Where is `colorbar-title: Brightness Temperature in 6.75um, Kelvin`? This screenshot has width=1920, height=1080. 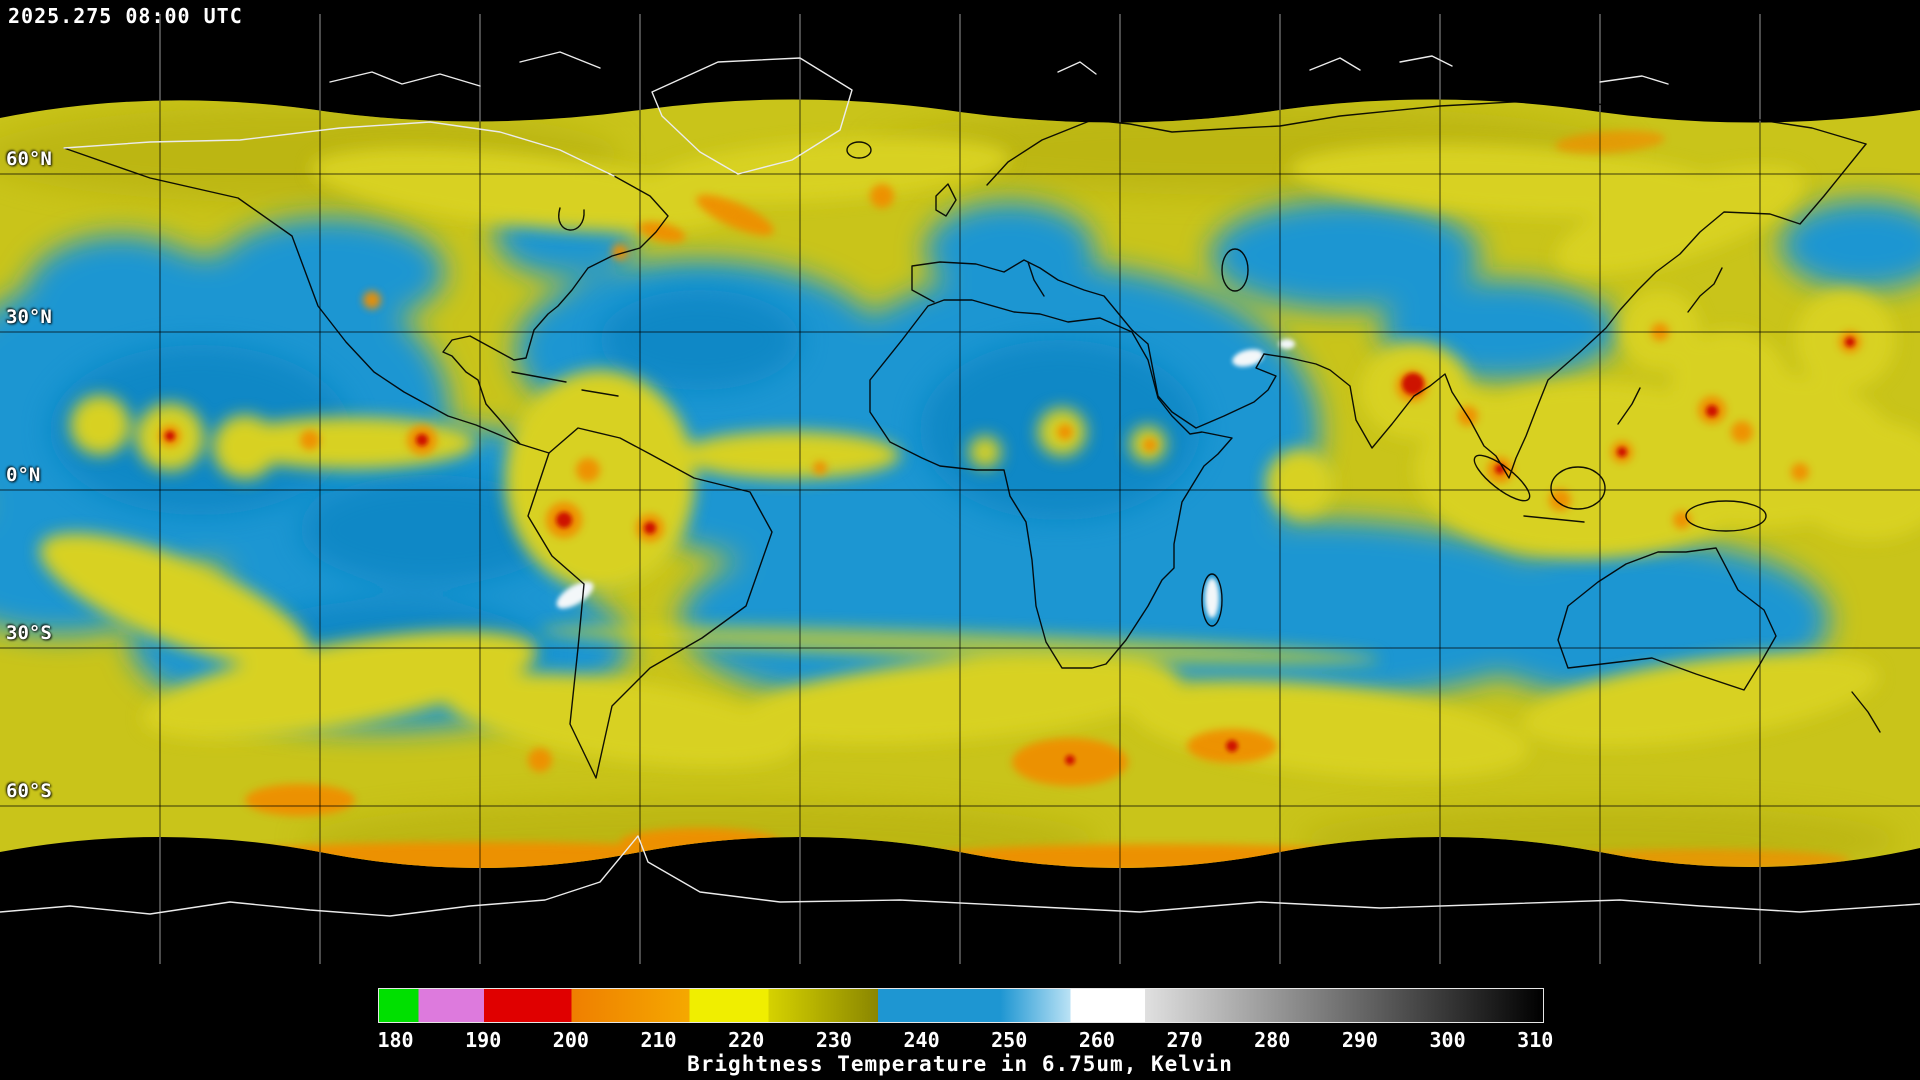 colorbar-title: Brightness Temperature in 6.75um, Kelvin is located at coordinates (960, 1064).